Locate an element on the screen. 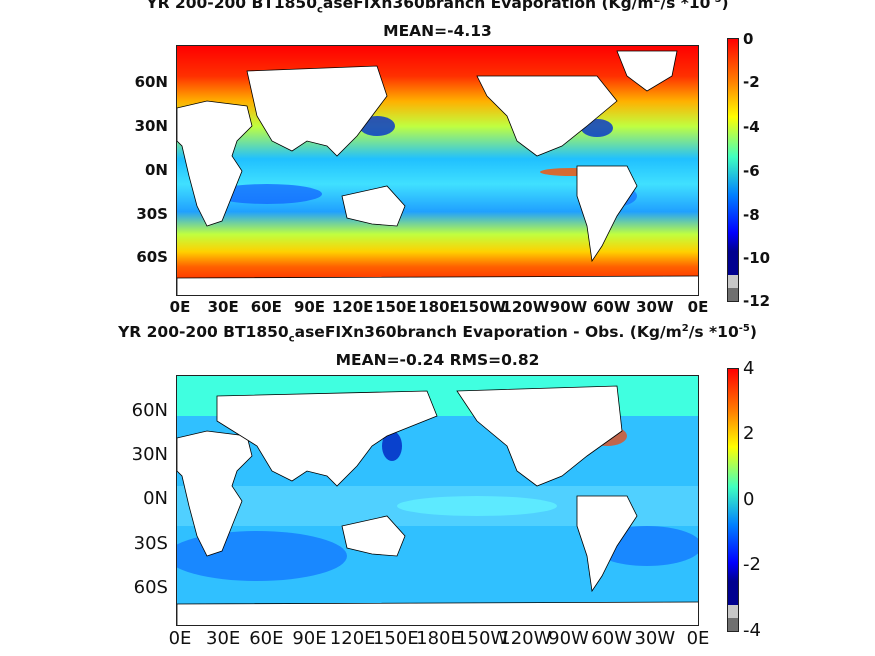 Image resolution: width=875 pixels, height=656 pixels. colorbar-label: -12 is located at coordinates (757, 301).